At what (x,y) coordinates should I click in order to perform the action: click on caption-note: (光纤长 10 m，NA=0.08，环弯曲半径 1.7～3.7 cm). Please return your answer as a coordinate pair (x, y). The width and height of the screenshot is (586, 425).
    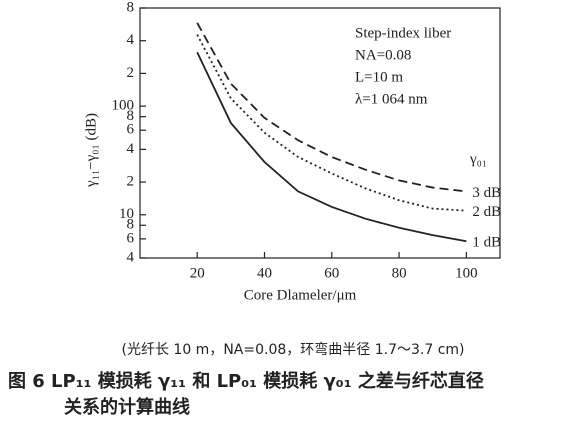
    Looking at the image, I should click on (293, 349).